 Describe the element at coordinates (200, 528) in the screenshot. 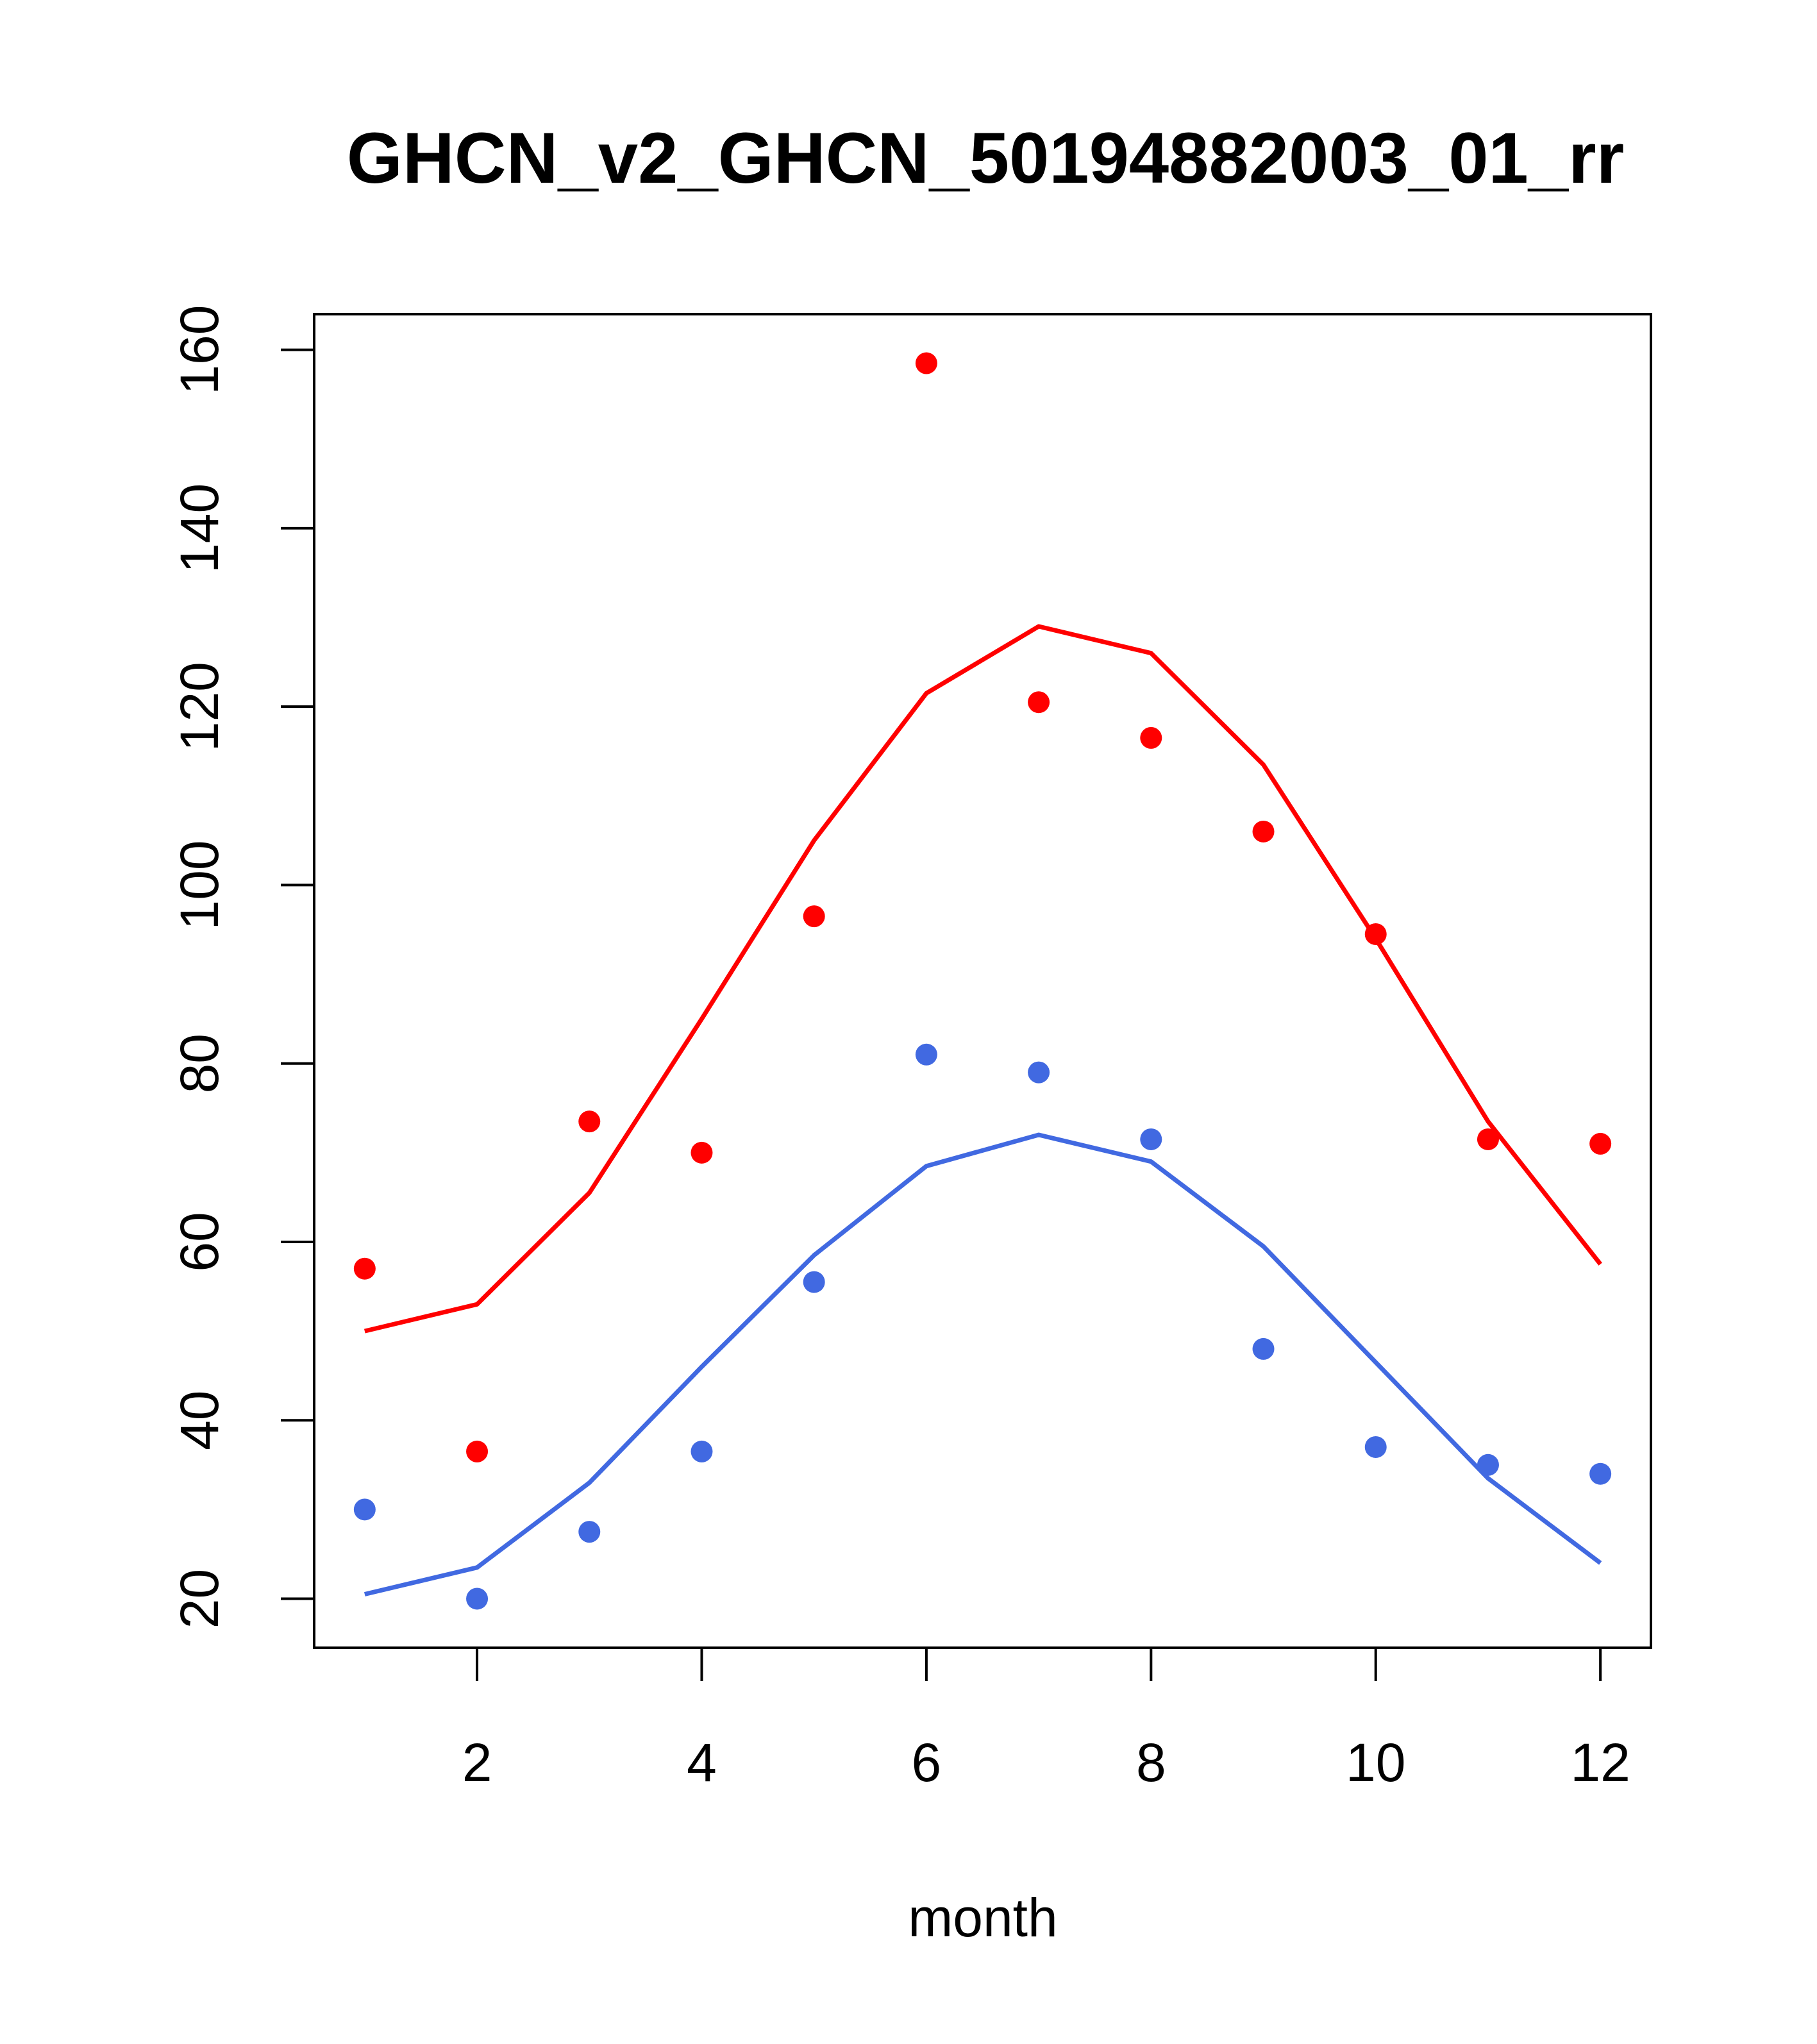

I see `y-tick-label: 140` at that location.